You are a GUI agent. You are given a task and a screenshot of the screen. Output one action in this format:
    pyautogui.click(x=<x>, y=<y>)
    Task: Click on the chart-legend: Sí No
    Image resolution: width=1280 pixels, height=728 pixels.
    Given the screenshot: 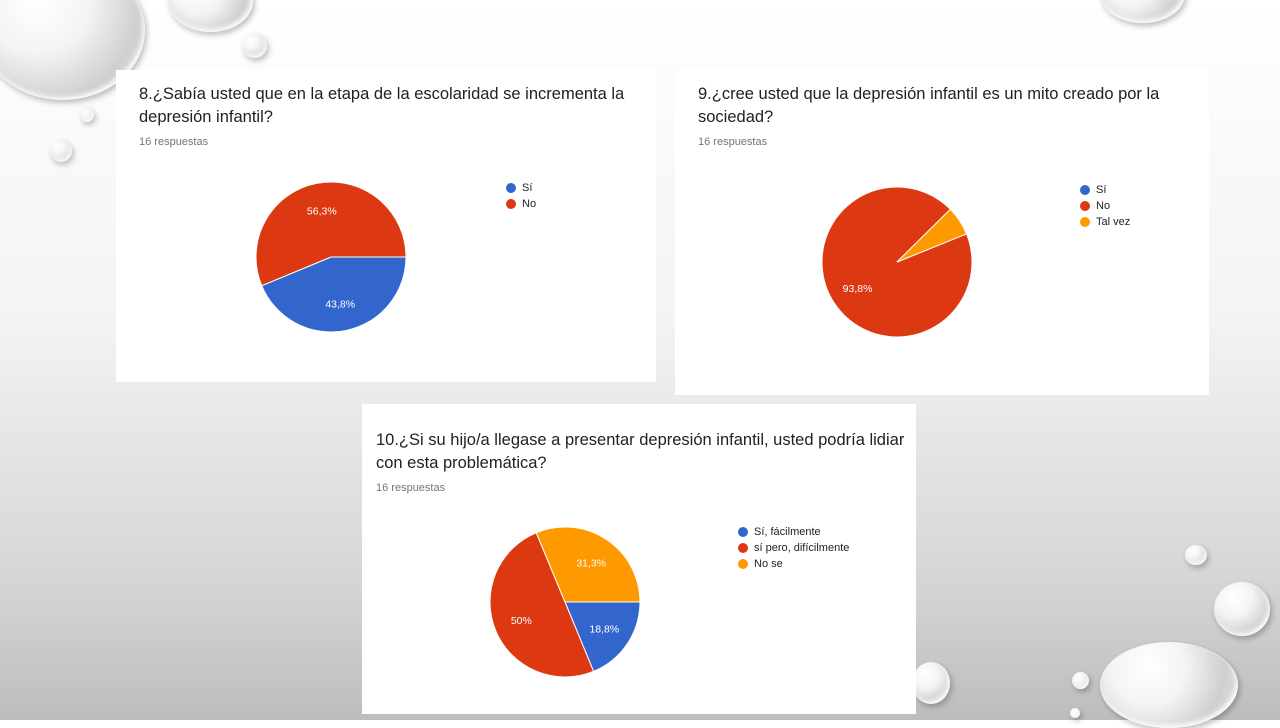 What is the action you would take?
    pyautogui.click(x=521, y=196)
    